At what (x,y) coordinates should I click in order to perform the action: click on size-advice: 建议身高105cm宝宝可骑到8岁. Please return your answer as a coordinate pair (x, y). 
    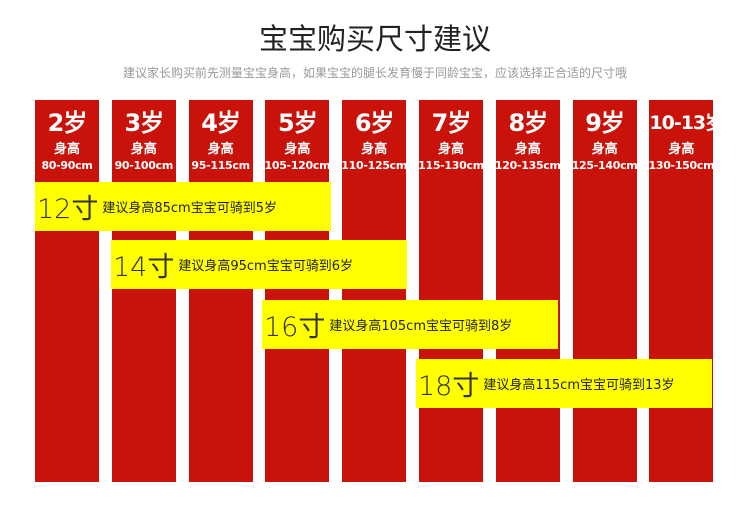
    Looking at the image, I should click on (421, 326).